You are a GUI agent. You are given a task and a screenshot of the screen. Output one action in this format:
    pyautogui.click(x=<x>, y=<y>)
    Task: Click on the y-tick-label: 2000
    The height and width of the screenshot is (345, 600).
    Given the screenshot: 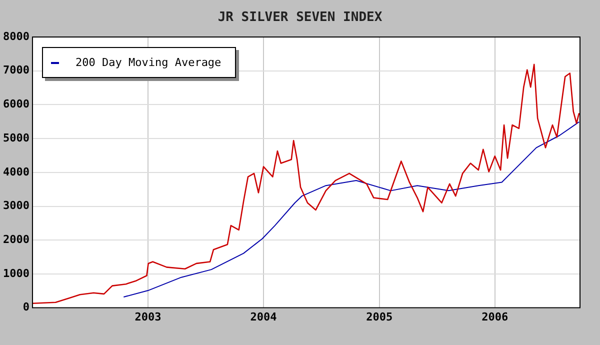 What is the action you would take?
    pyautogui.click(x=16, y=239)
    